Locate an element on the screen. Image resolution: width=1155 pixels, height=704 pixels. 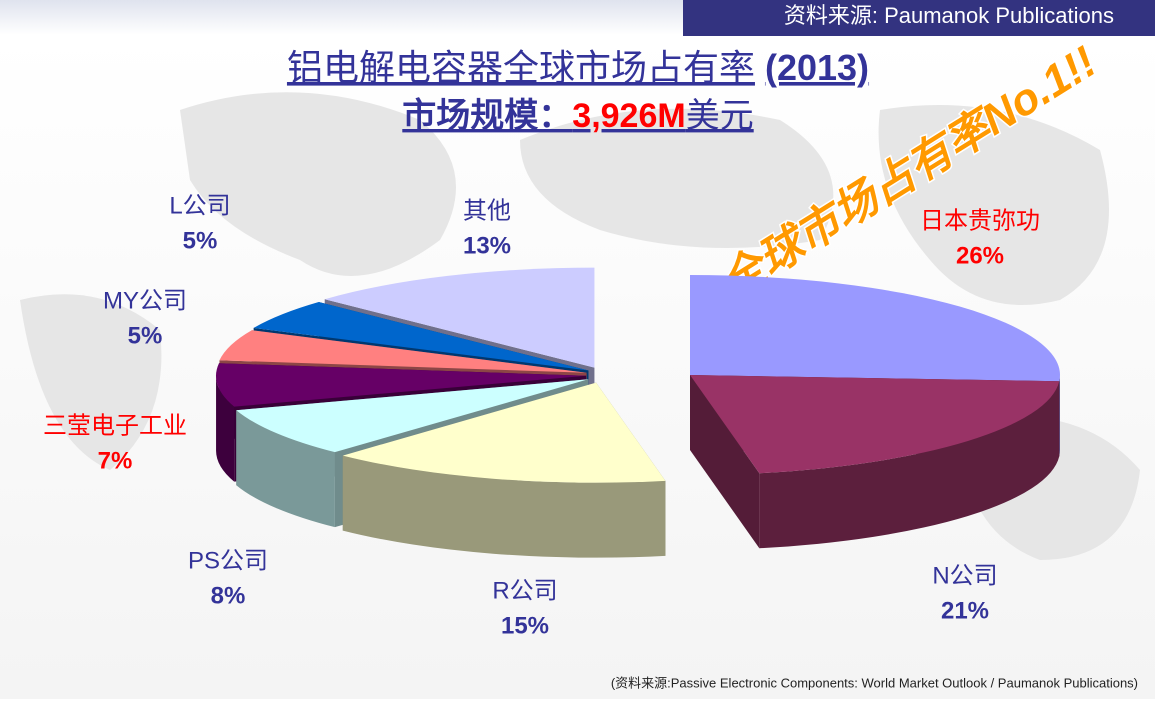
source: 资料来源: Paumanok Publications is located at coordinates (949, 15).